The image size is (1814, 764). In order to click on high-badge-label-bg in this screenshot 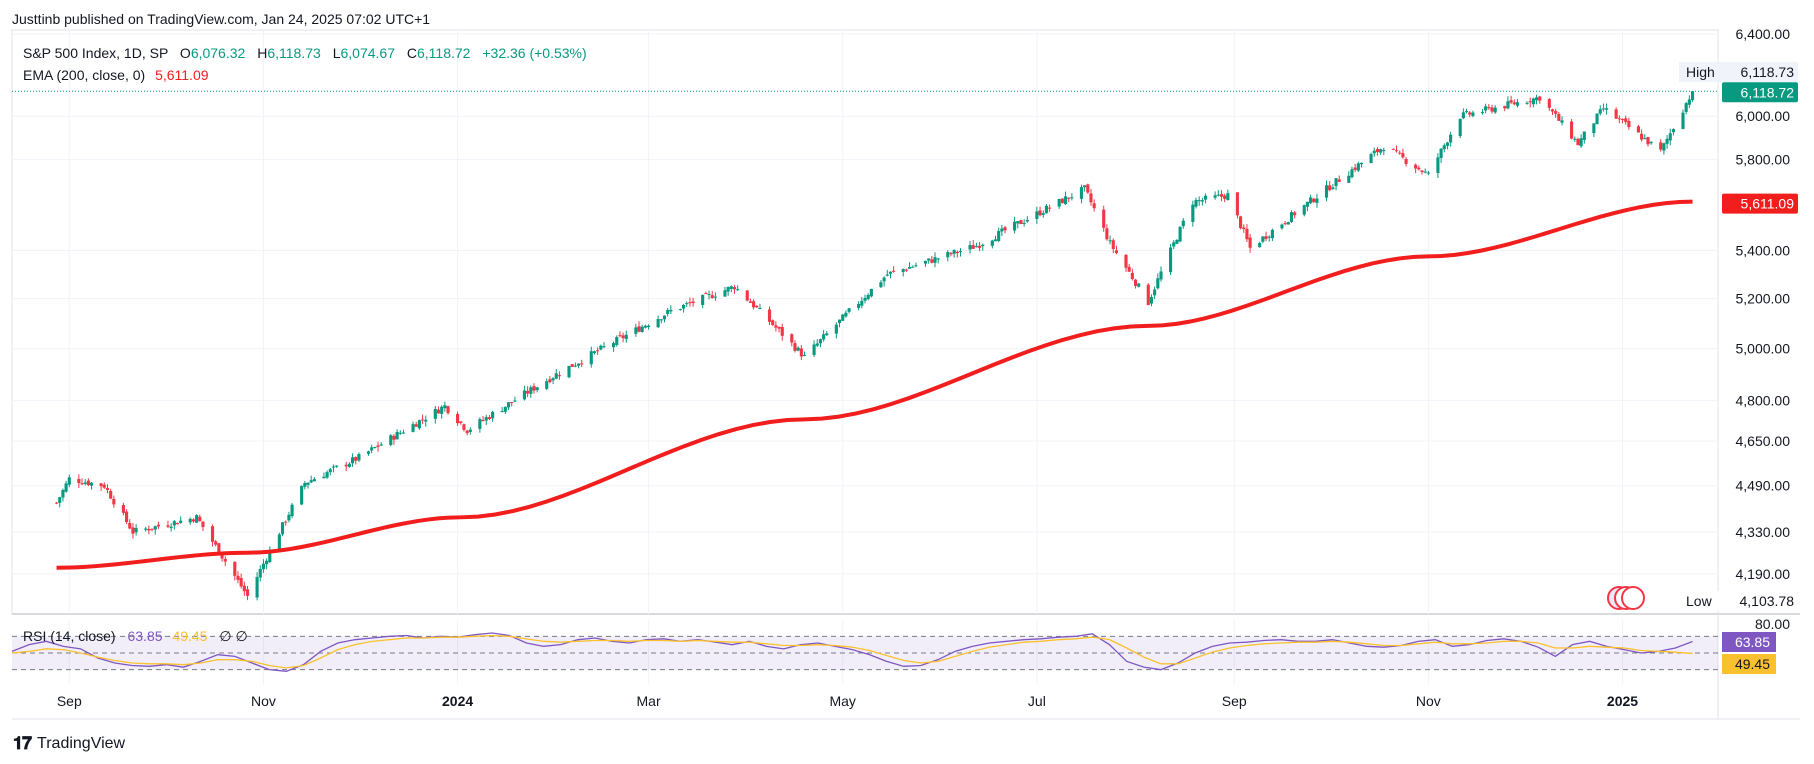, I will do `click(1700, 72)`.